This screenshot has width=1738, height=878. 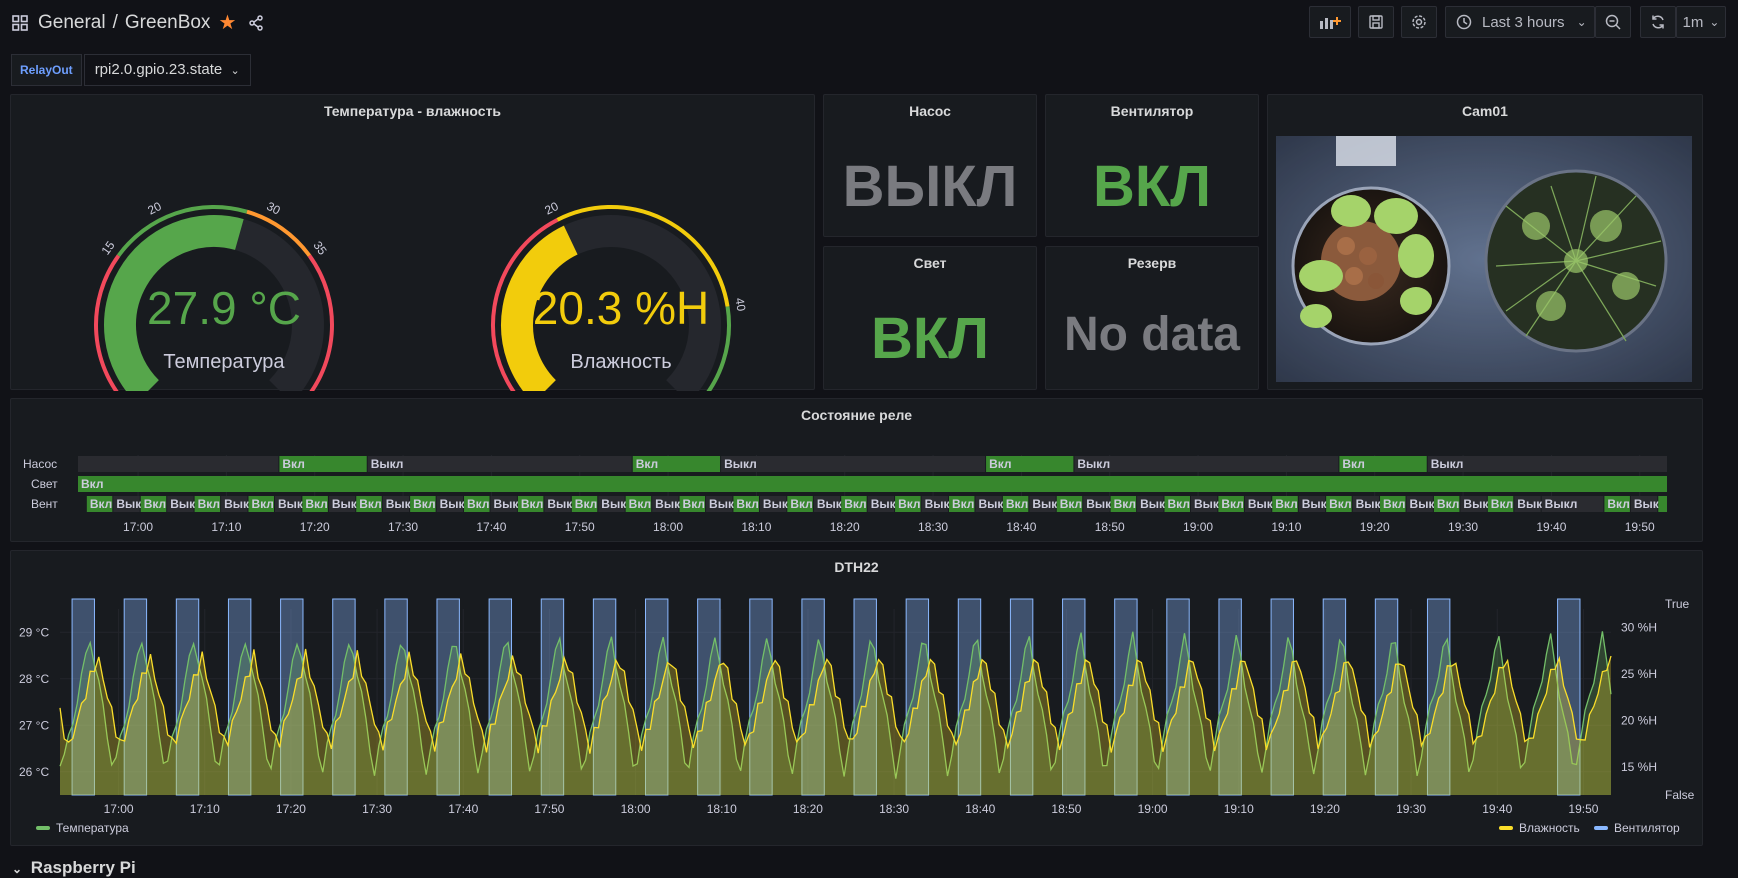 What do you see at coordinates (1613, 22) in the screenshot?
I see `zoom-out-button` at bounding box center [1613, 22].